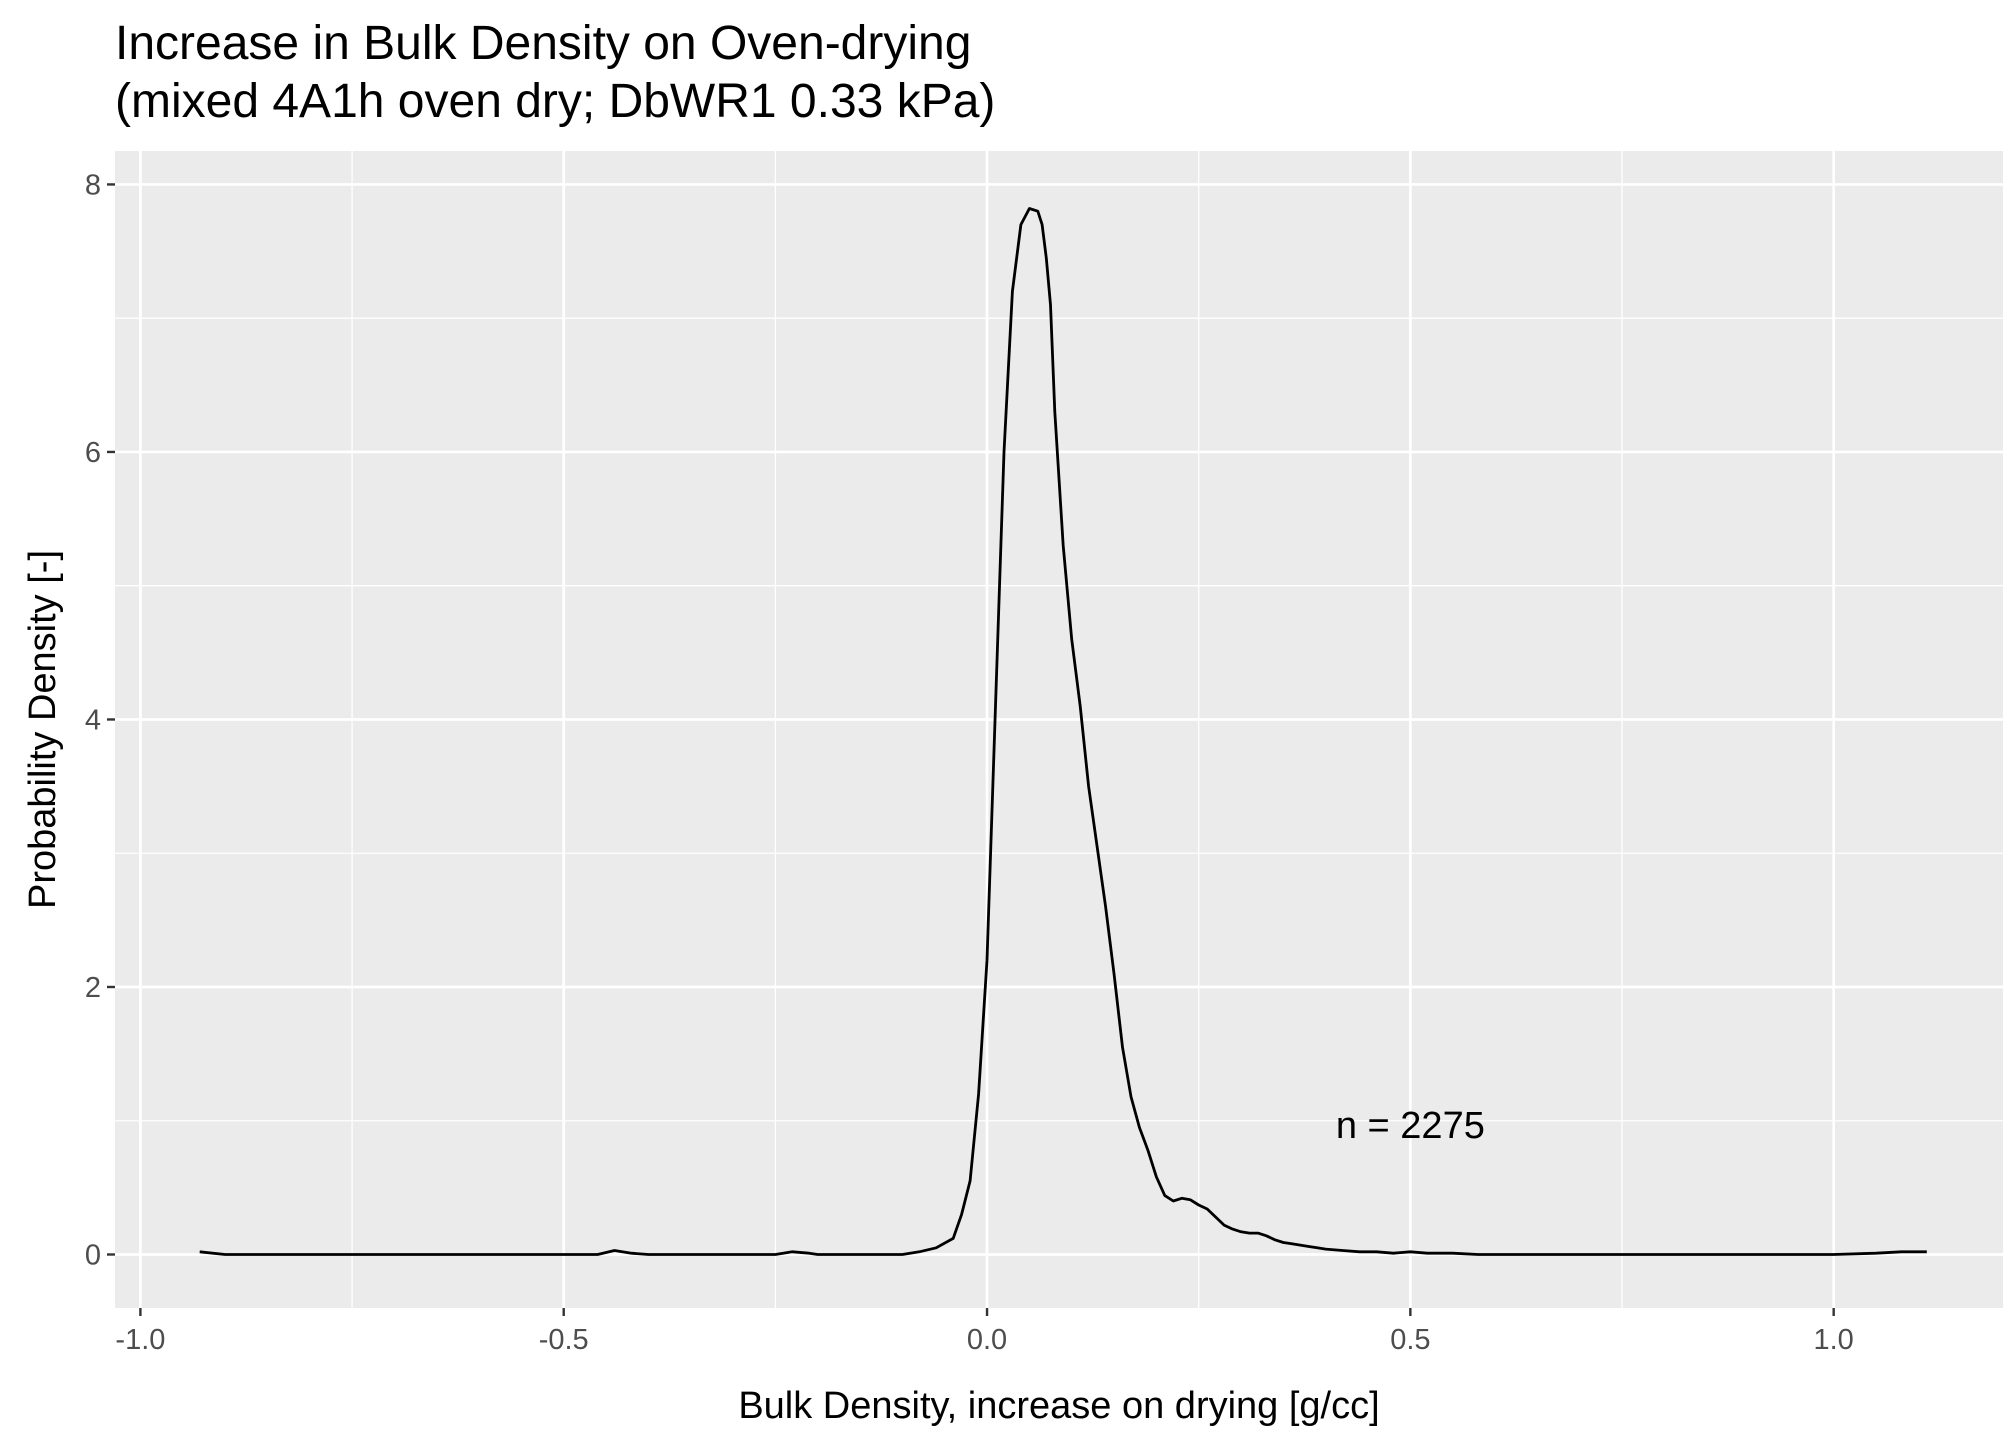 The height and width of the screenshot is (1440, 2016). What do you see at coordinates (93, 720) in the screenshot?
I see `y-tick-label: 4` at bounding box center [93, 720].